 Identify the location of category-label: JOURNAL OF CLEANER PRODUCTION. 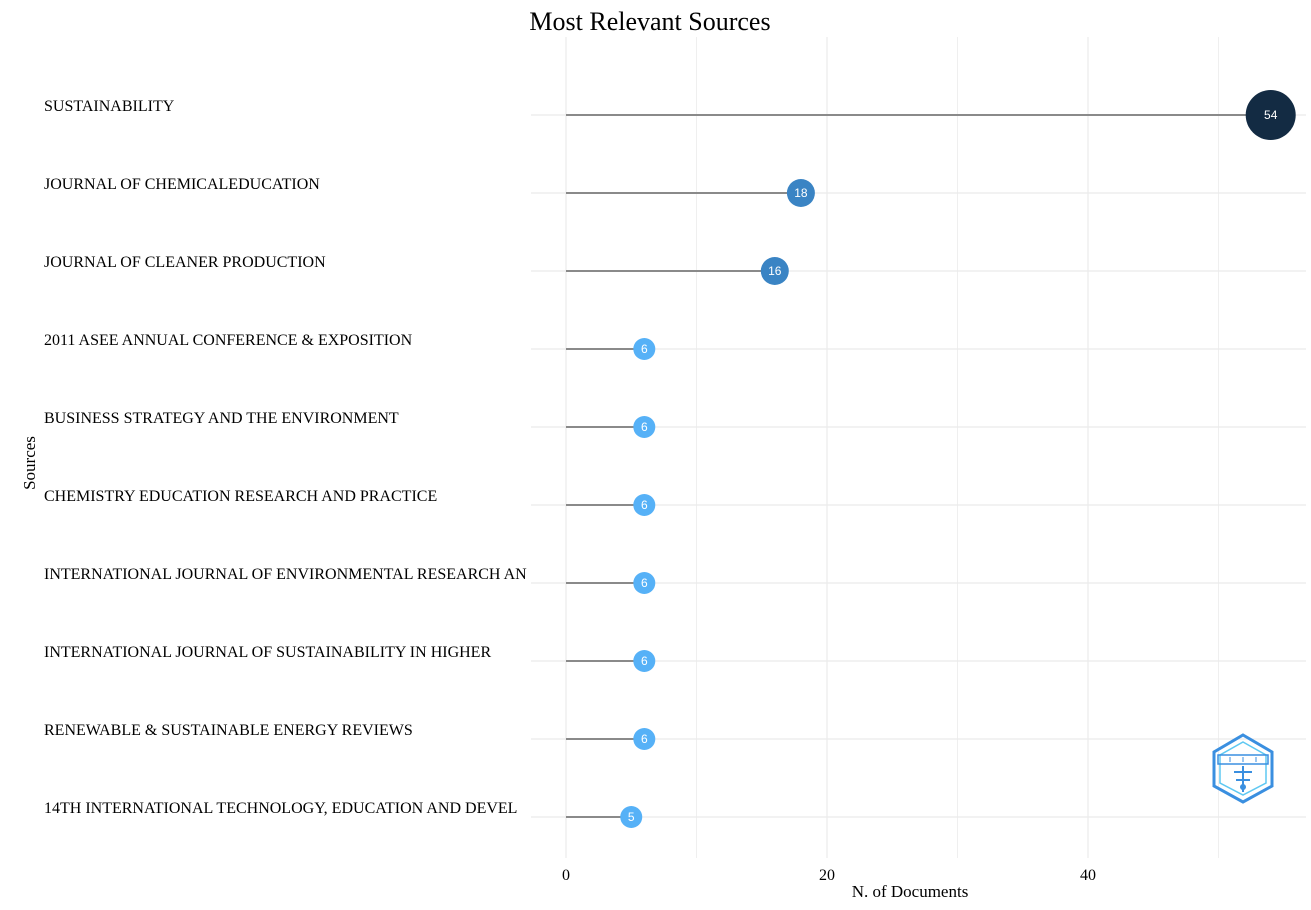
(185, 262).